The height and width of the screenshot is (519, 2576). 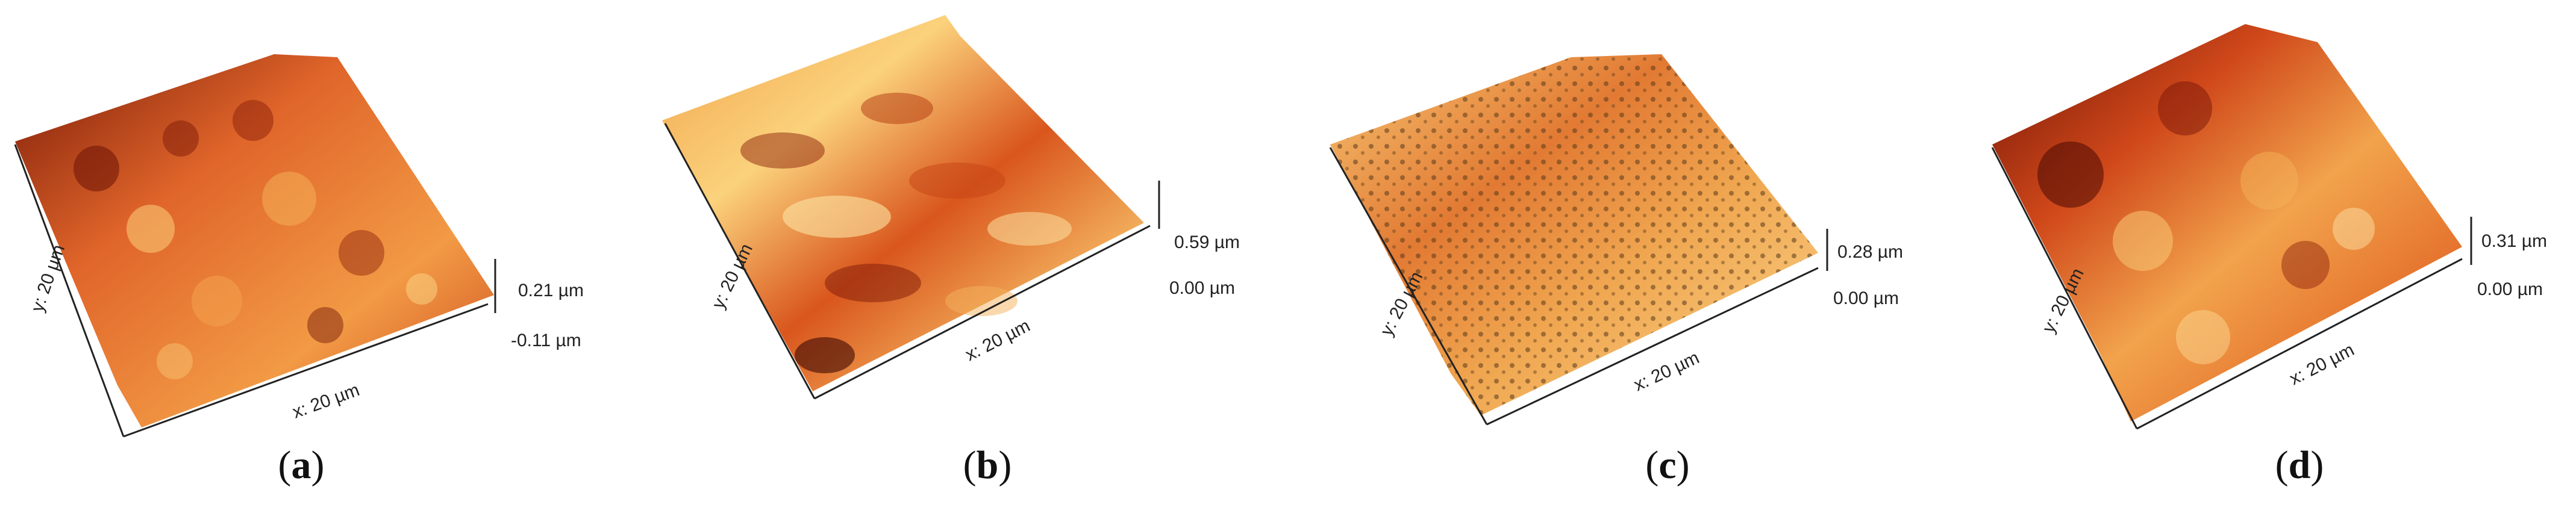 I want to click on caption-letter-b: b, so click(x=988, y=465).